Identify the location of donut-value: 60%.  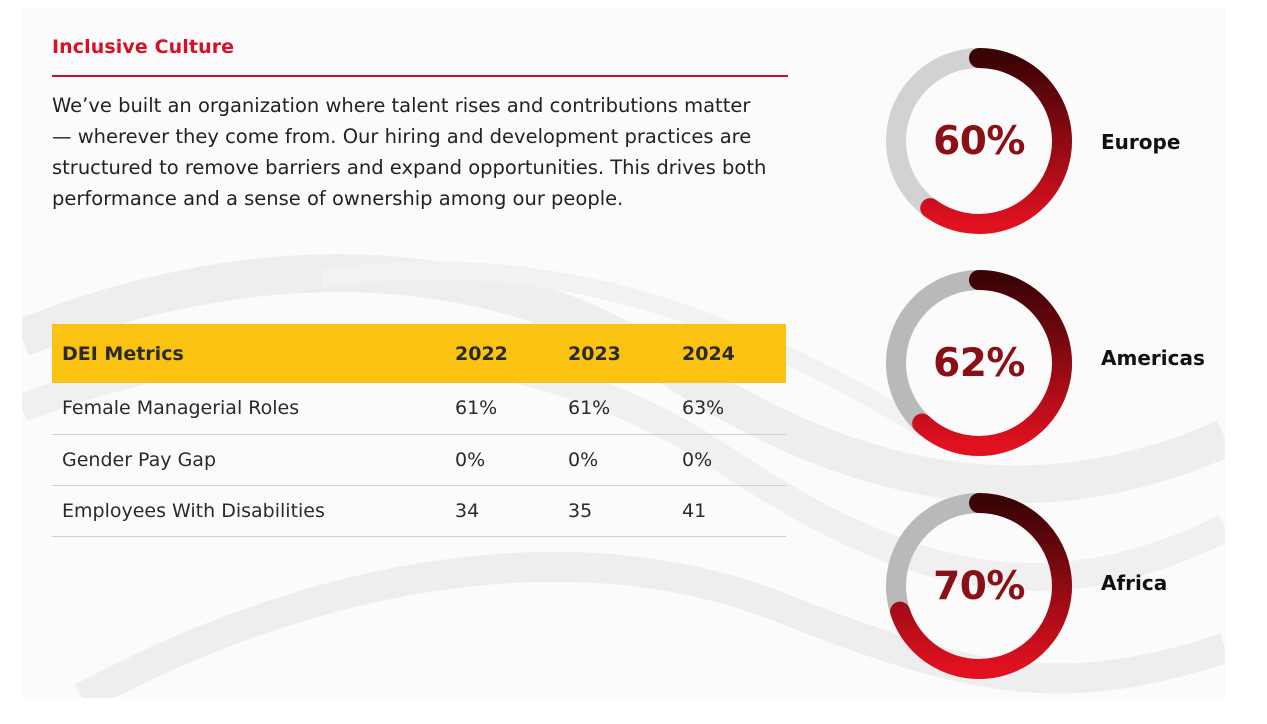
(979, 141).